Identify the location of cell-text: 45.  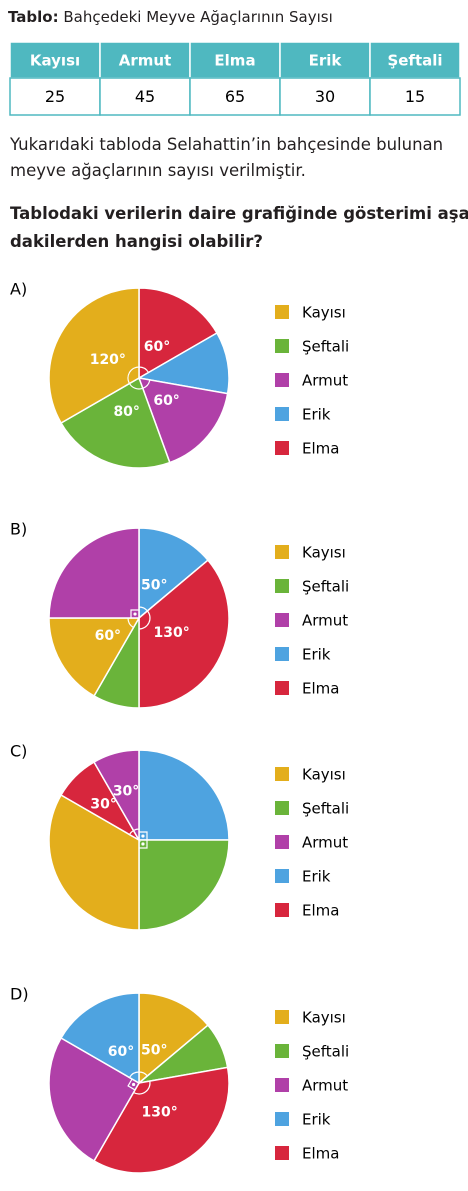
(145, 96).